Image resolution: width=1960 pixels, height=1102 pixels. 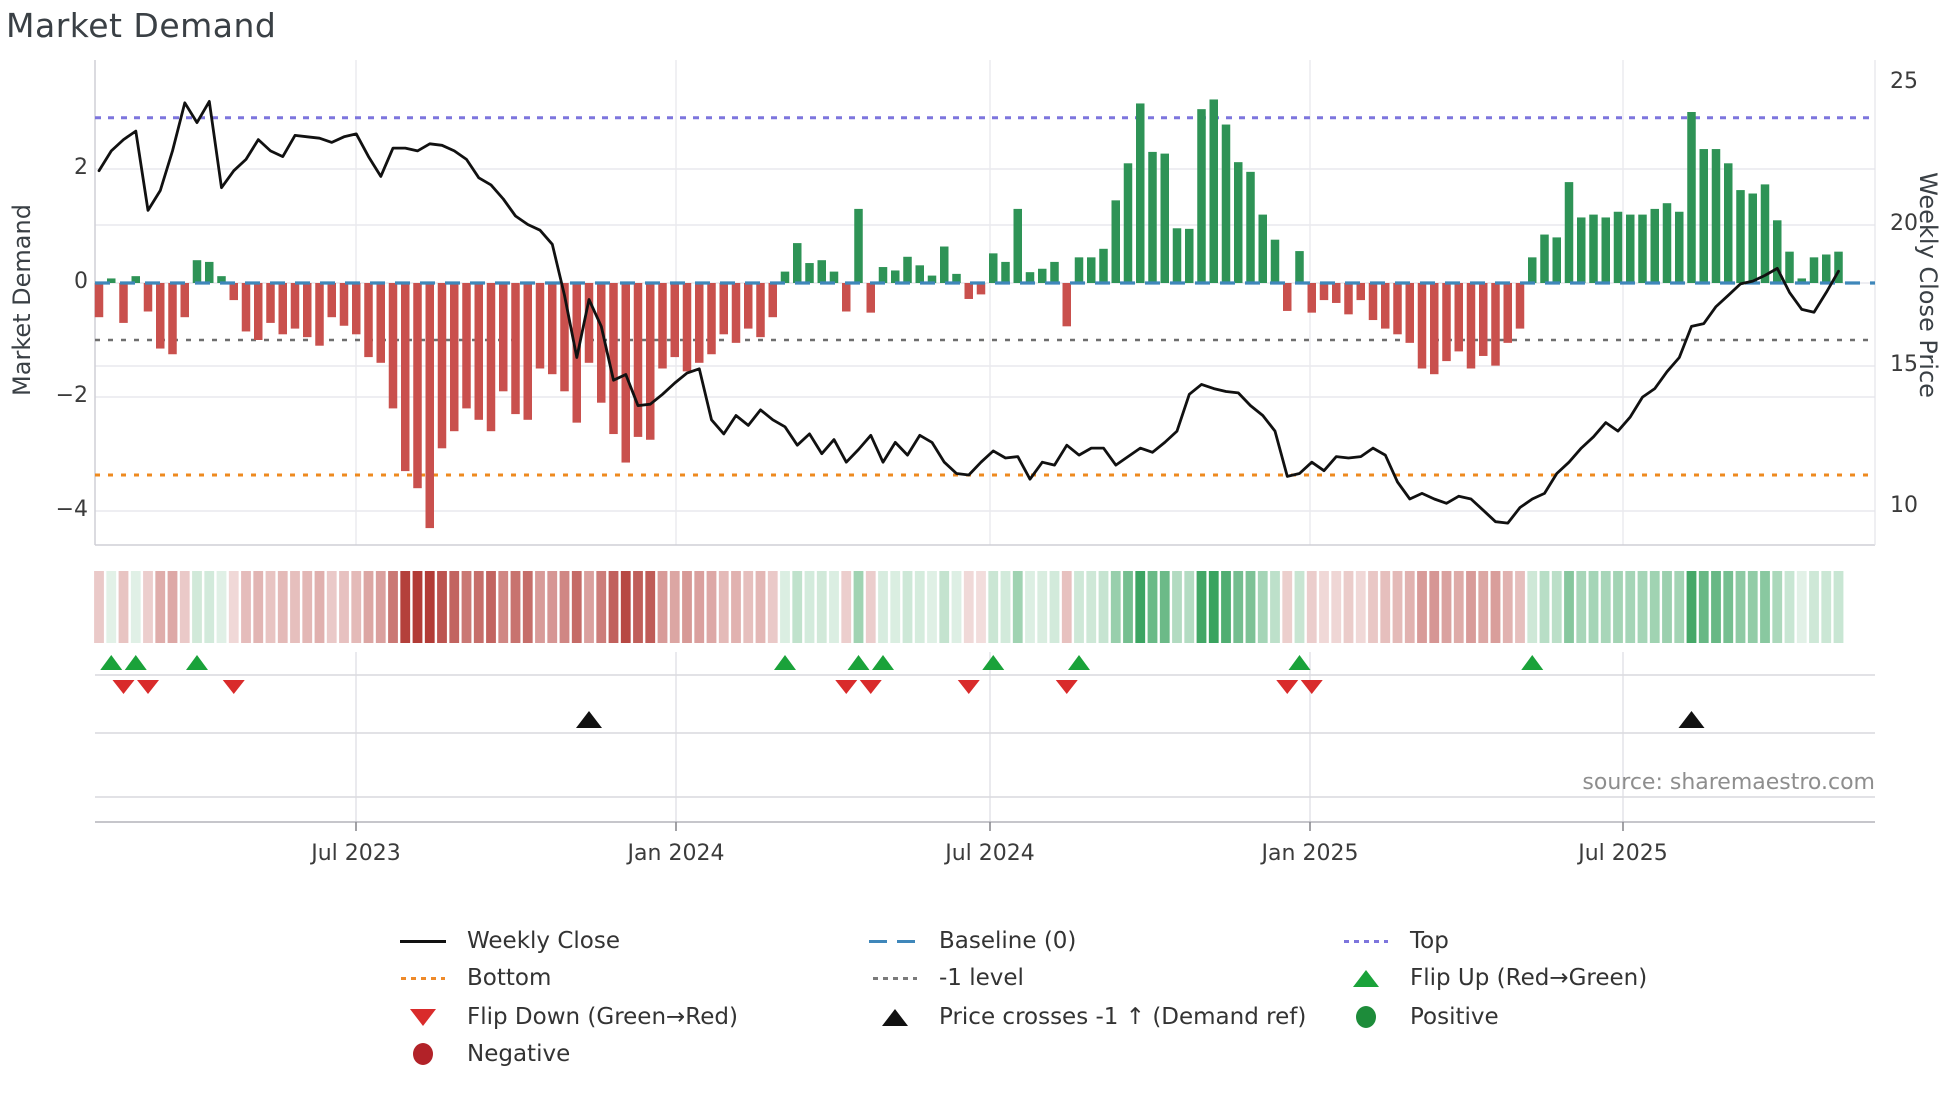 What do you see at coordinates (895, 941) in the screenshot?
I see `baseline-dash-icon` at bounding box center [895, 941].